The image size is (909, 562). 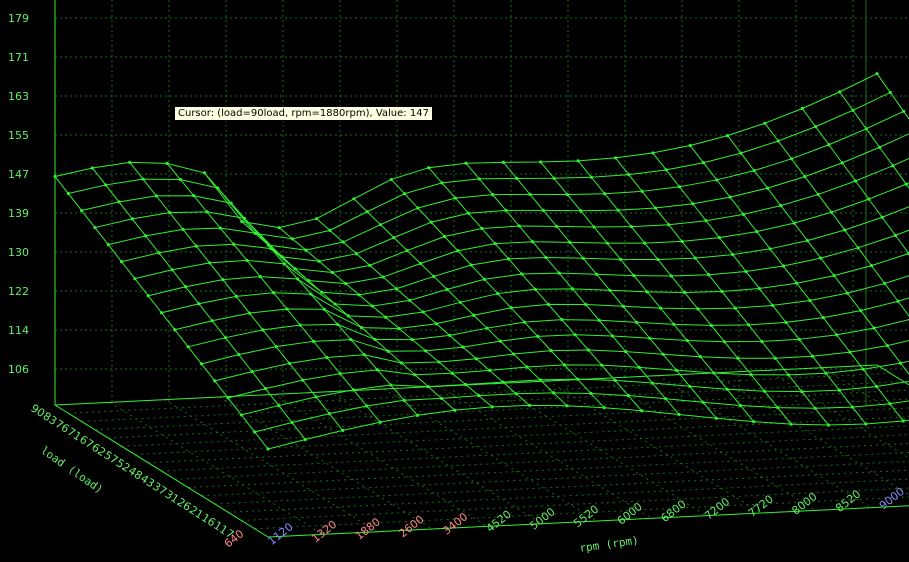 I want to click on mesh-line, so click(x=555, y=342).